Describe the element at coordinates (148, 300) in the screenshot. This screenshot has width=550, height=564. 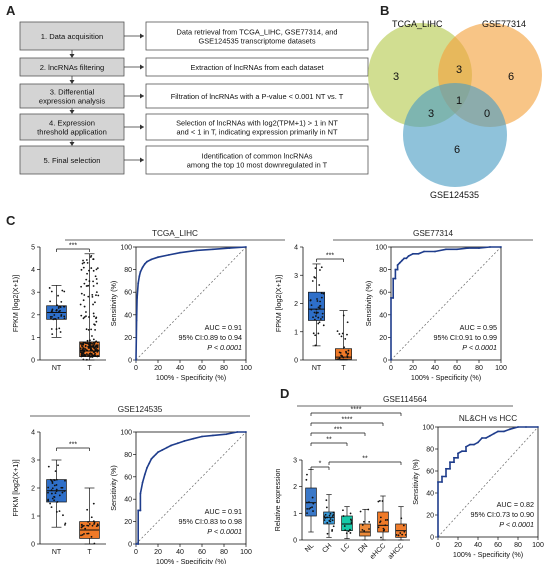
I see `boxplot-chart: TCGA_LIHC 0 1 2 3 4 5 FPKM [log2(X+1)] NT T ***` at that location.